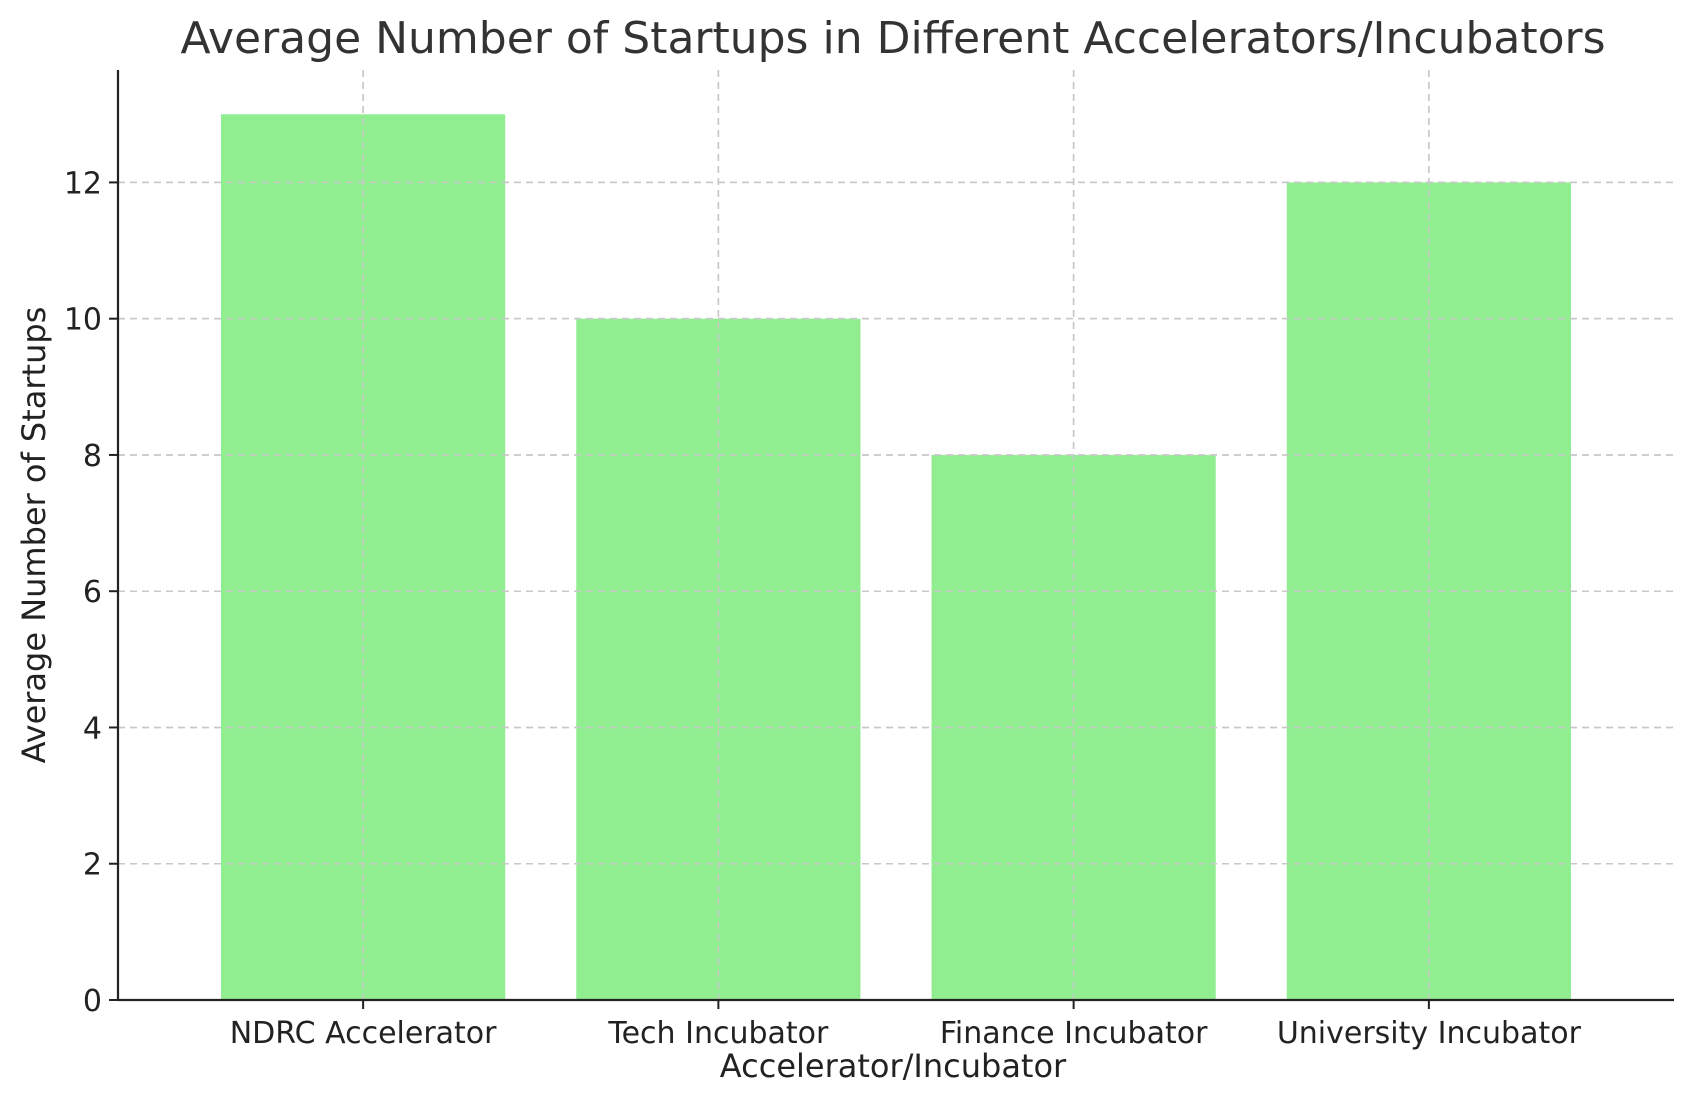 This screenshot has height=1101, width=1686. I want to click on x-tick-label: University Incubator, so click(1429, 1033).